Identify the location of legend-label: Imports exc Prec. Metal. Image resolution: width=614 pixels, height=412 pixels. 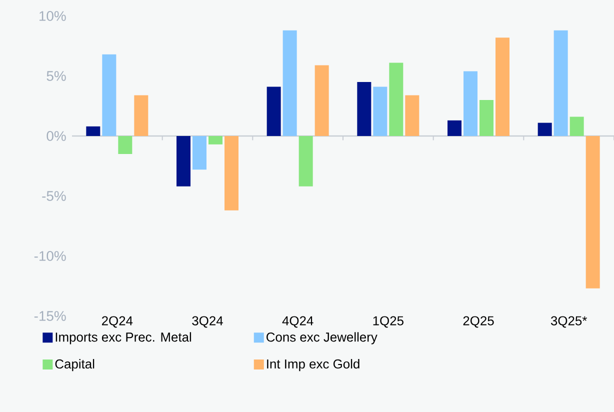
(124, 338).